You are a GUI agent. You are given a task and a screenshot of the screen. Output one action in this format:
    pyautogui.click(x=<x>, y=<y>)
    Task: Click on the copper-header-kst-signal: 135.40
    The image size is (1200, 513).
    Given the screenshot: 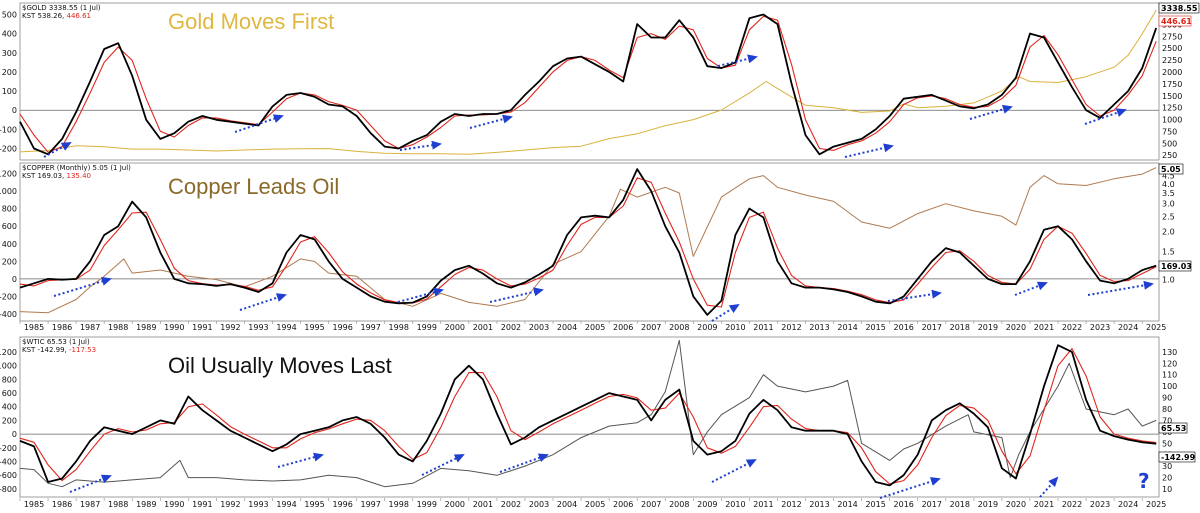 What is the action you would take?
    pyautogui.click(x=79, y=176)
    